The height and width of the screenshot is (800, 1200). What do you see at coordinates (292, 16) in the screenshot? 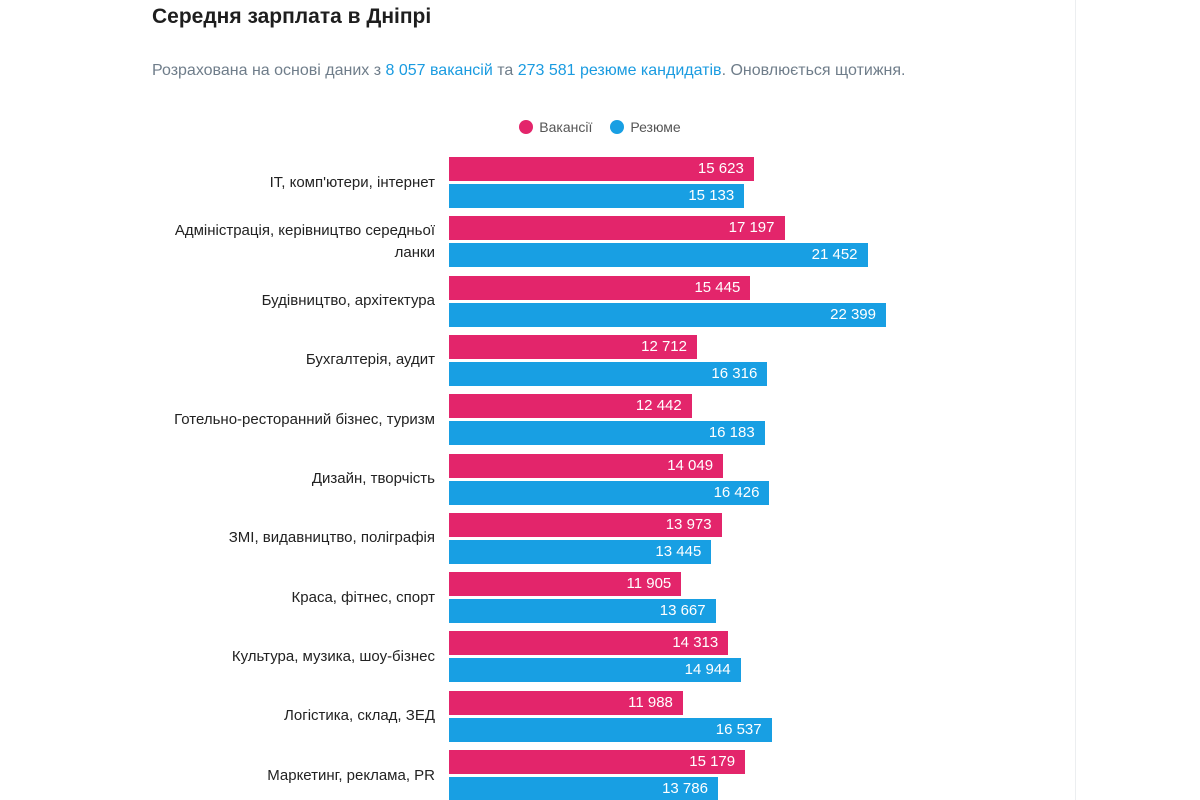
I see `title: Середня зарплата в Дніпрі` at bounding box center [292, 16].